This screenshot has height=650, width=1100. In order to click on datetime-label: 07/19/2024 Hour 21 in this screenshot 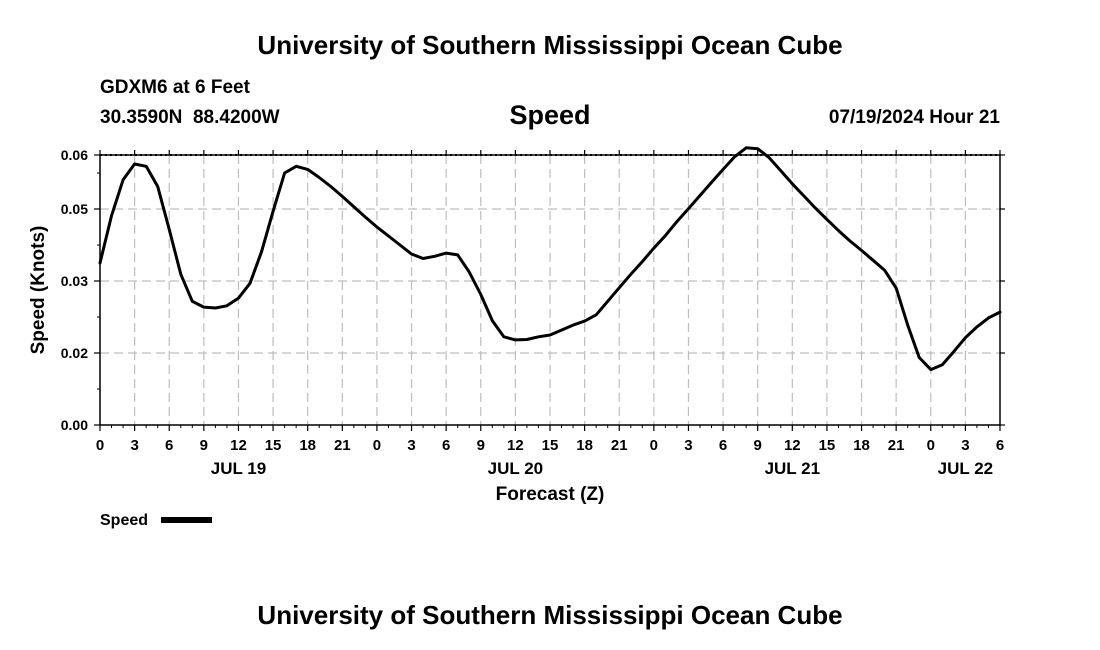, I will do `click(914, 117)`.